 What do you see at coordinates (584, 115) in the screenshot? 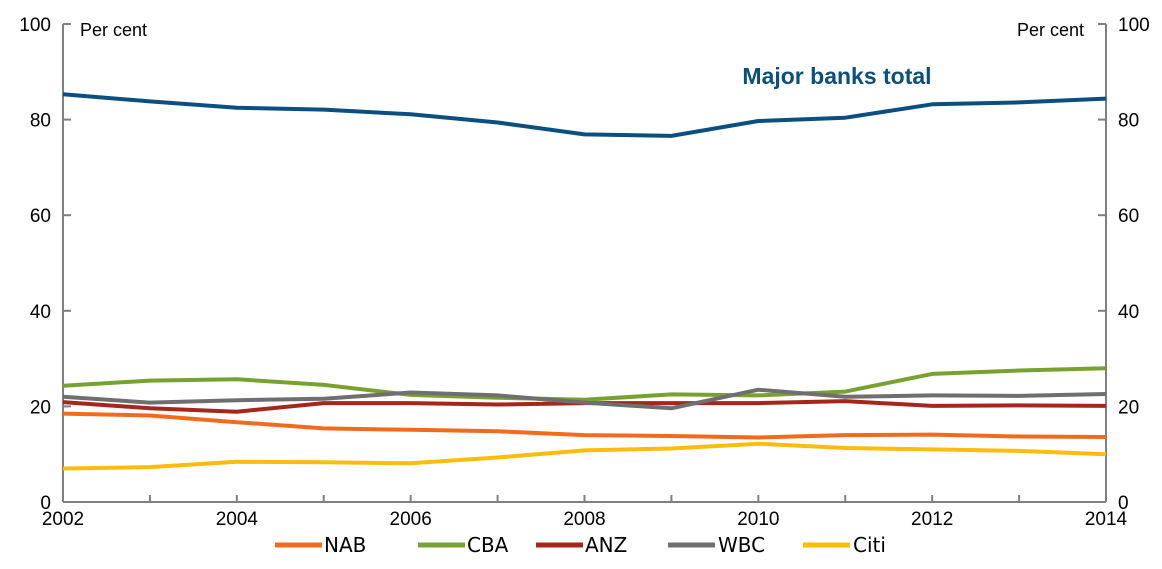
I see `series-line-major-banks-total` at bounding box center [584, 115].